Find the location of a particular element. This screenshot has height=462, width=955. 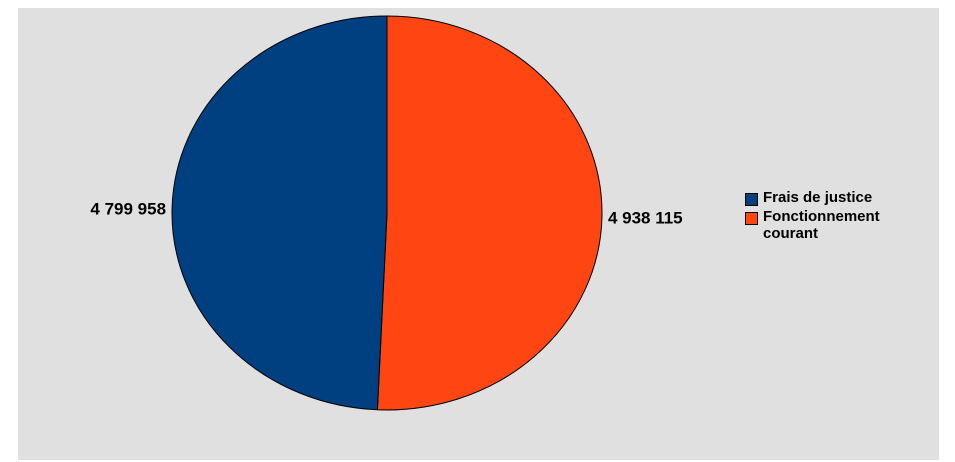

legend-swatch-fonctionnement-courant is located at coordinates (751, 218).